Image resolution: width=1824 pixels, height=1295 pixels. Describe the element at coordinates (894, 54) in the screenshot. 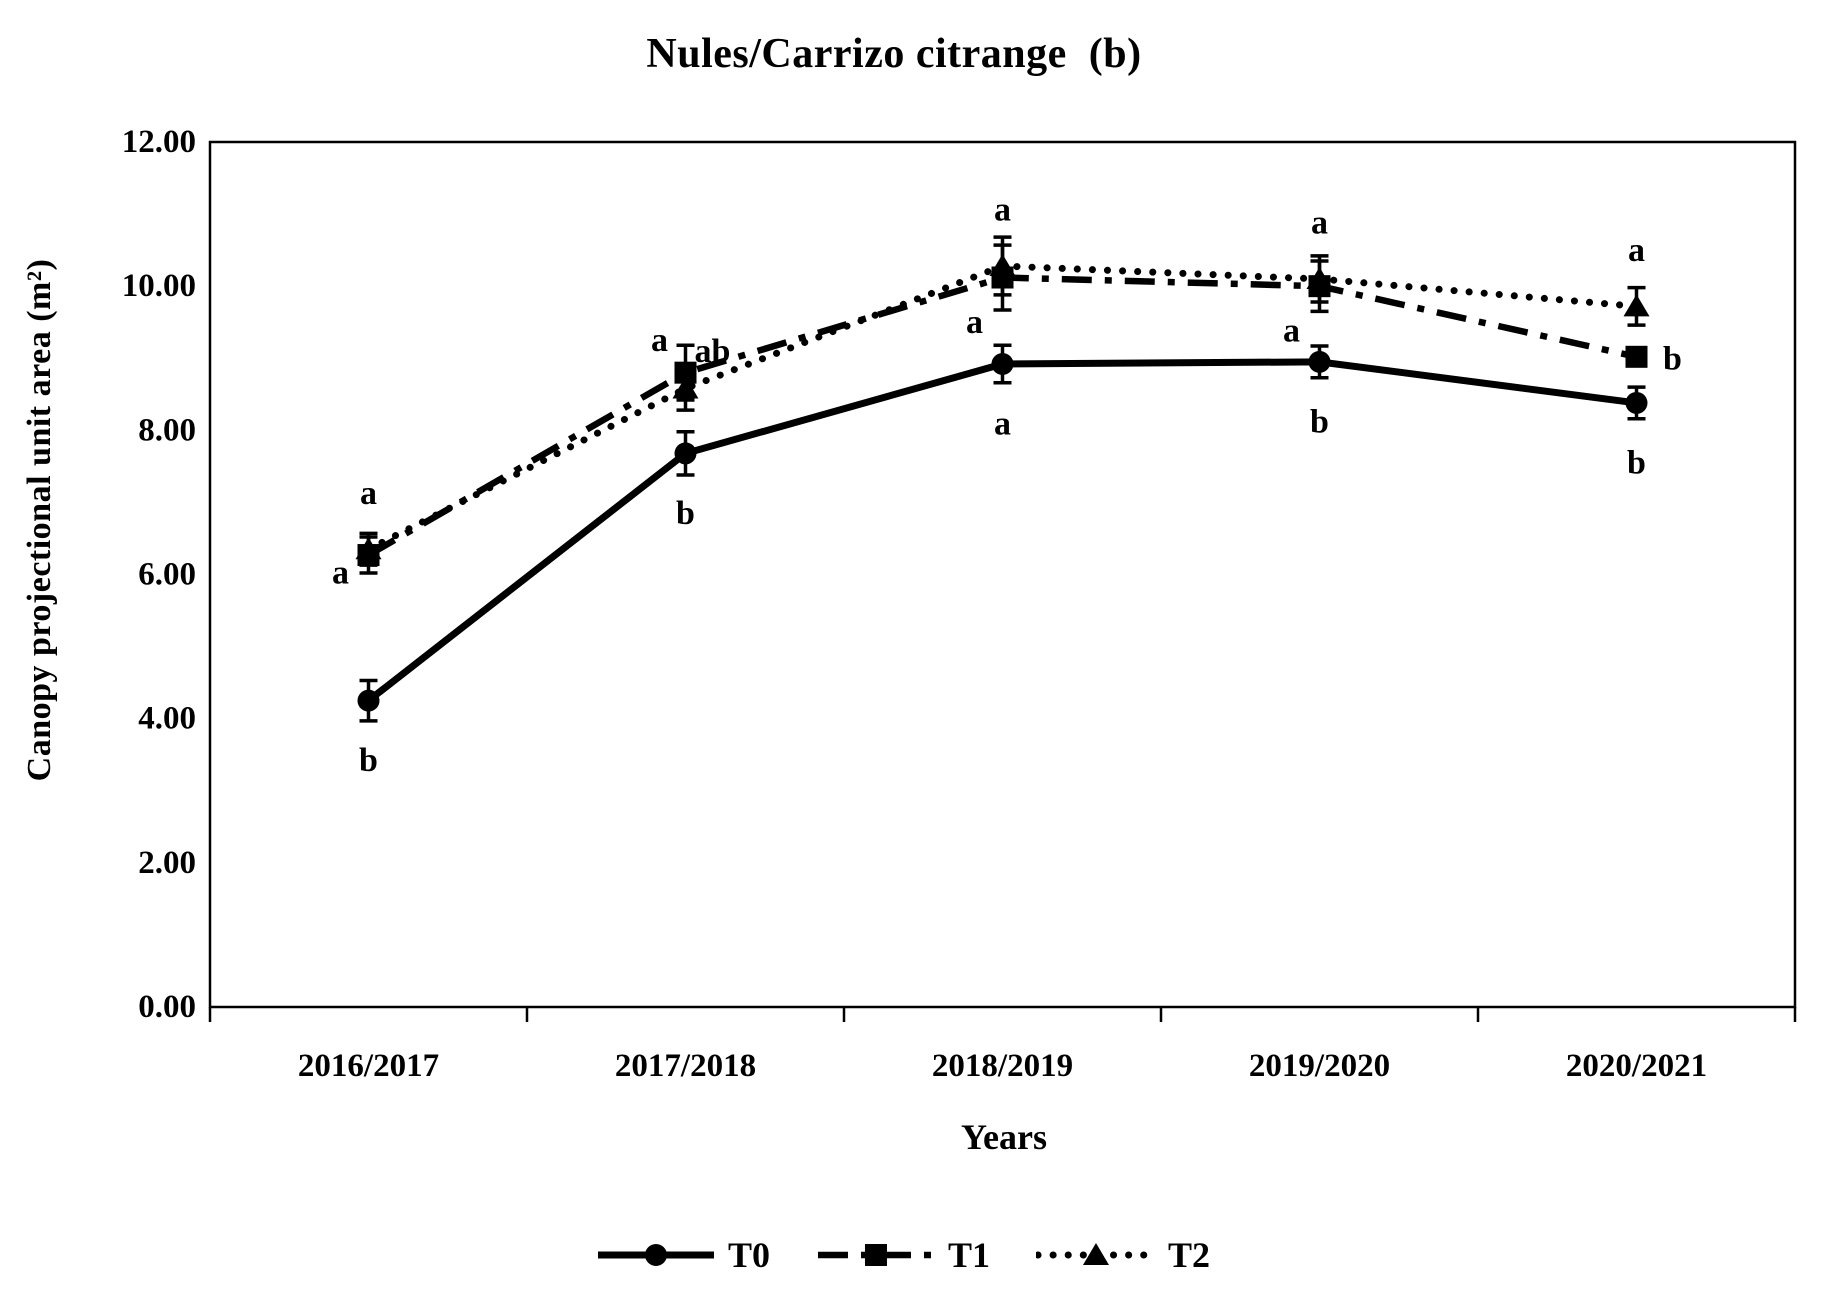

I see `chart-title: Nules/Carrizo citrange (b)` at that location.